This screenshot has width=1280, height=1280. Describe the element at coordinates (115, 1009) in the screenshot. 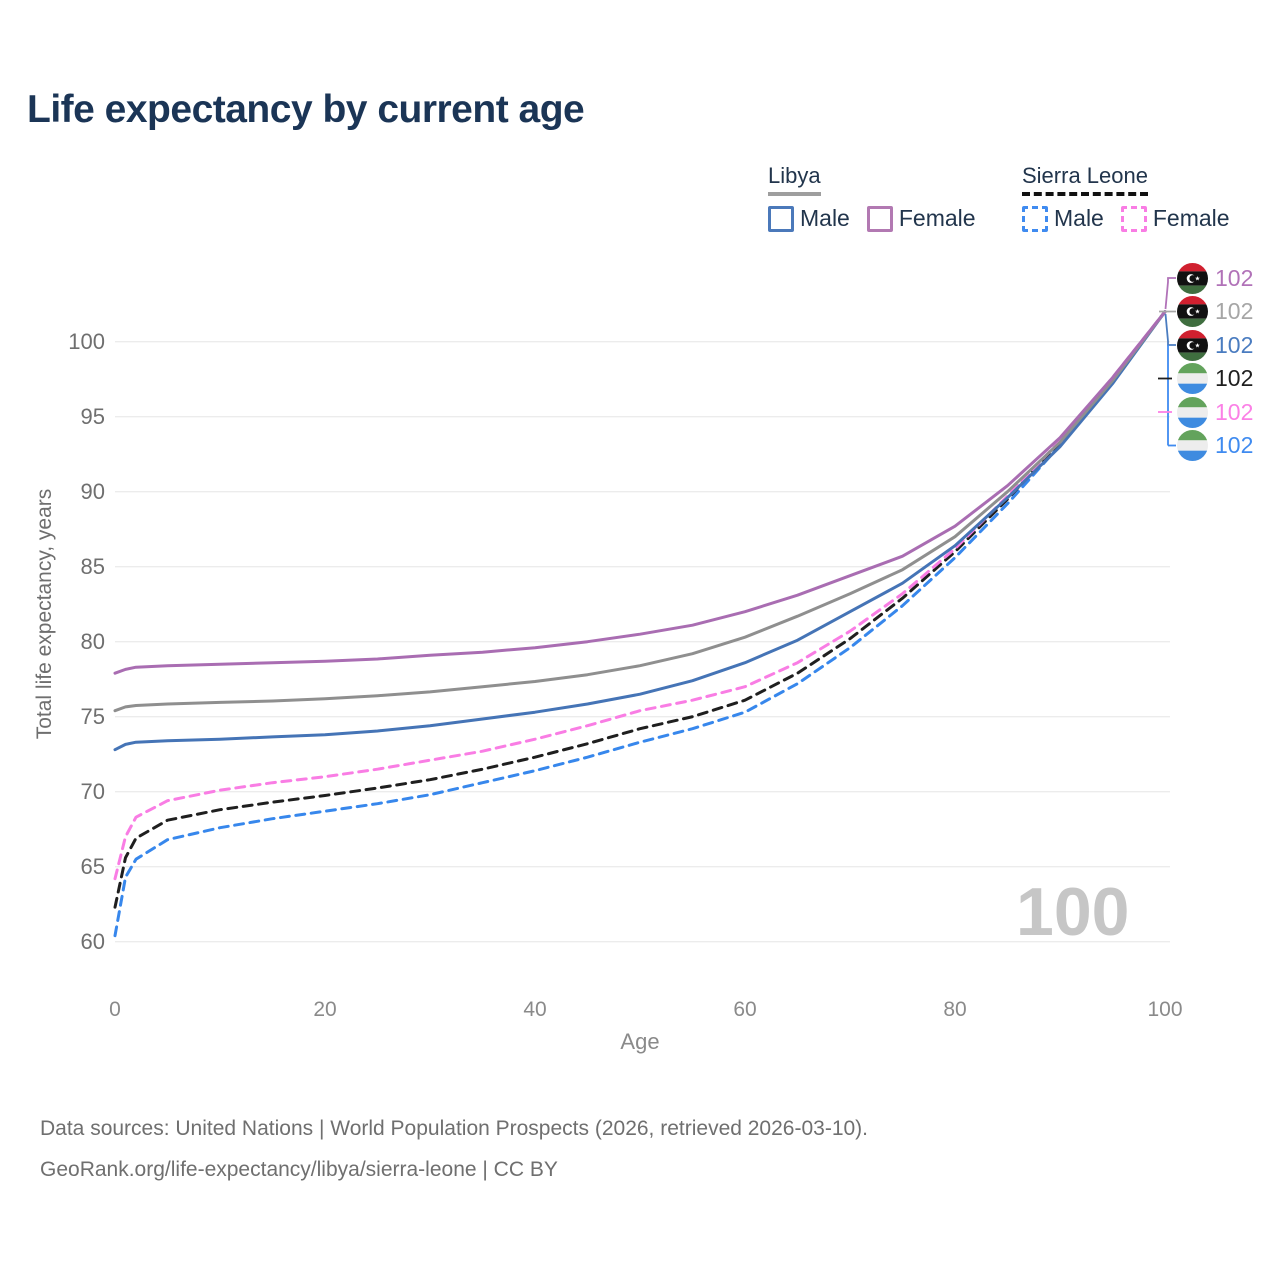

I see `x-tick-label: 0` at that location.